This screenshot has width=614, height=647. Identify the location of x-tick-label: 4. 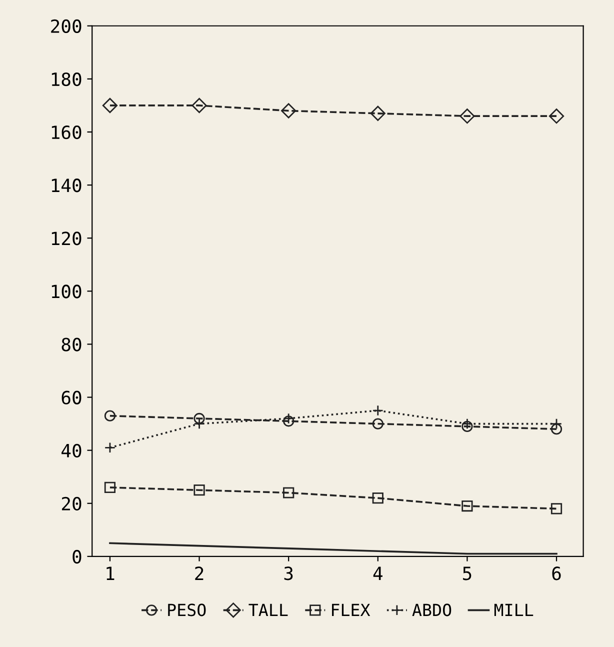
(377, 573).